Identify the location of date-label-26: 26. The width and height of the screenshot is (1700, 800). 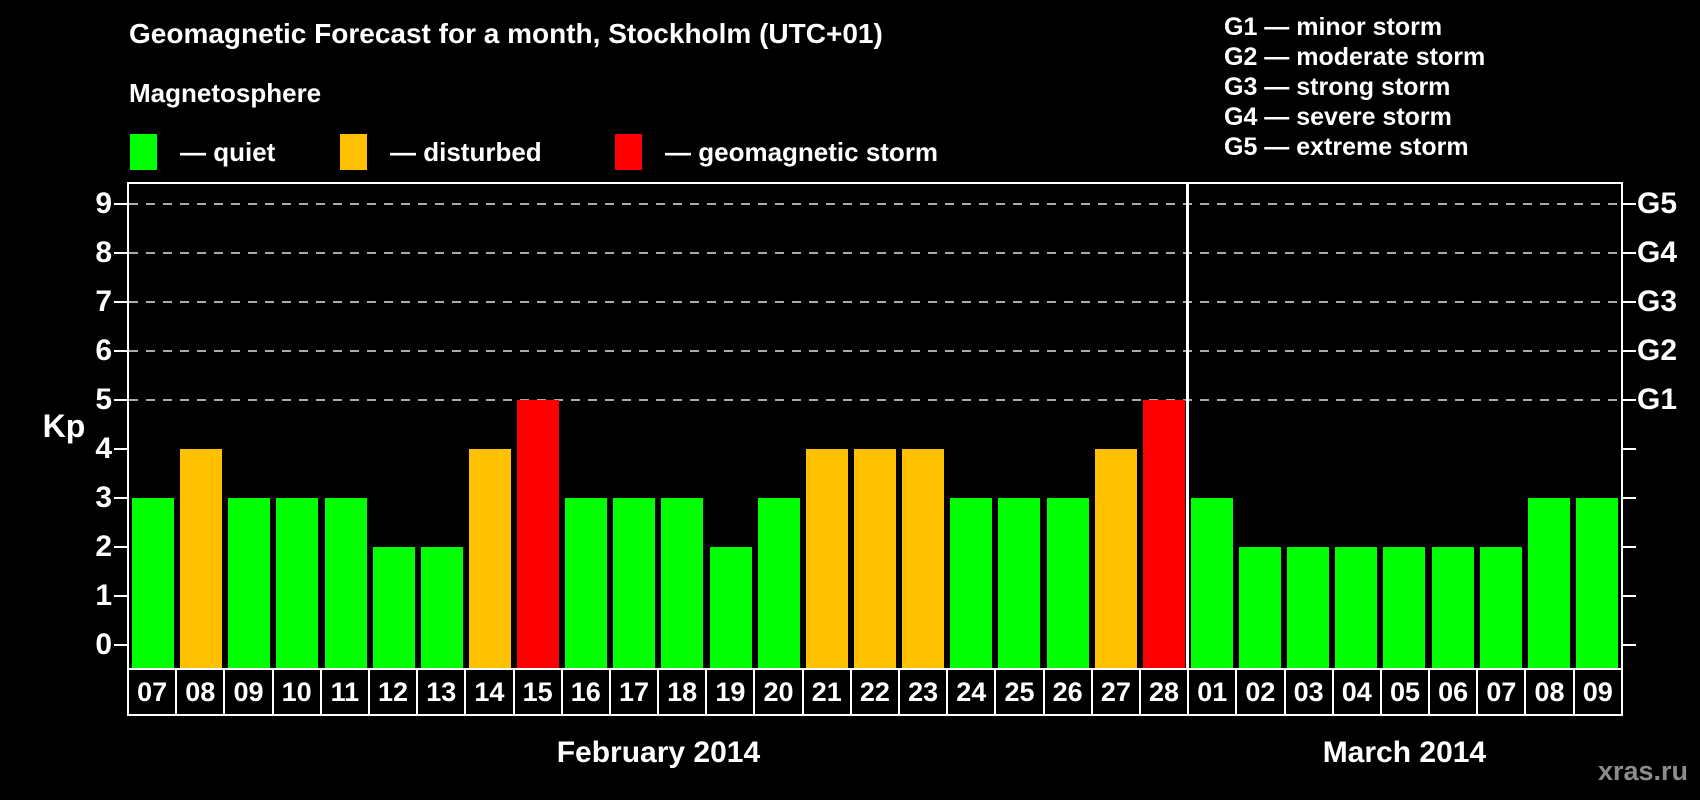
(1067, 692).